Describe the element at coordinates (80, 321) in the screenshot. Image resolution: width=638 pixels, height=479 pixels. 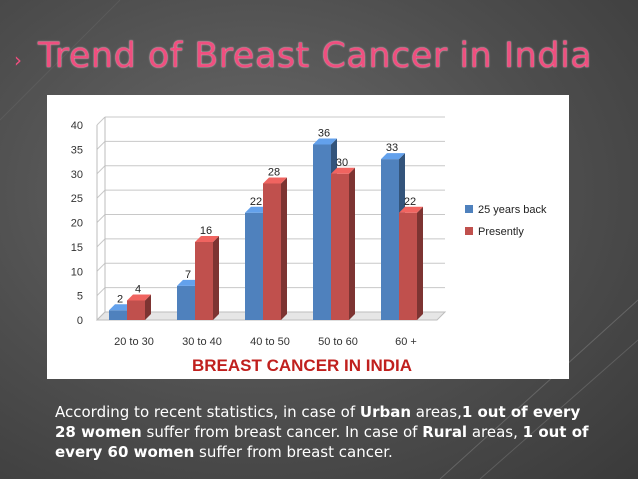
I see `y-tick-label: 0` at that location.